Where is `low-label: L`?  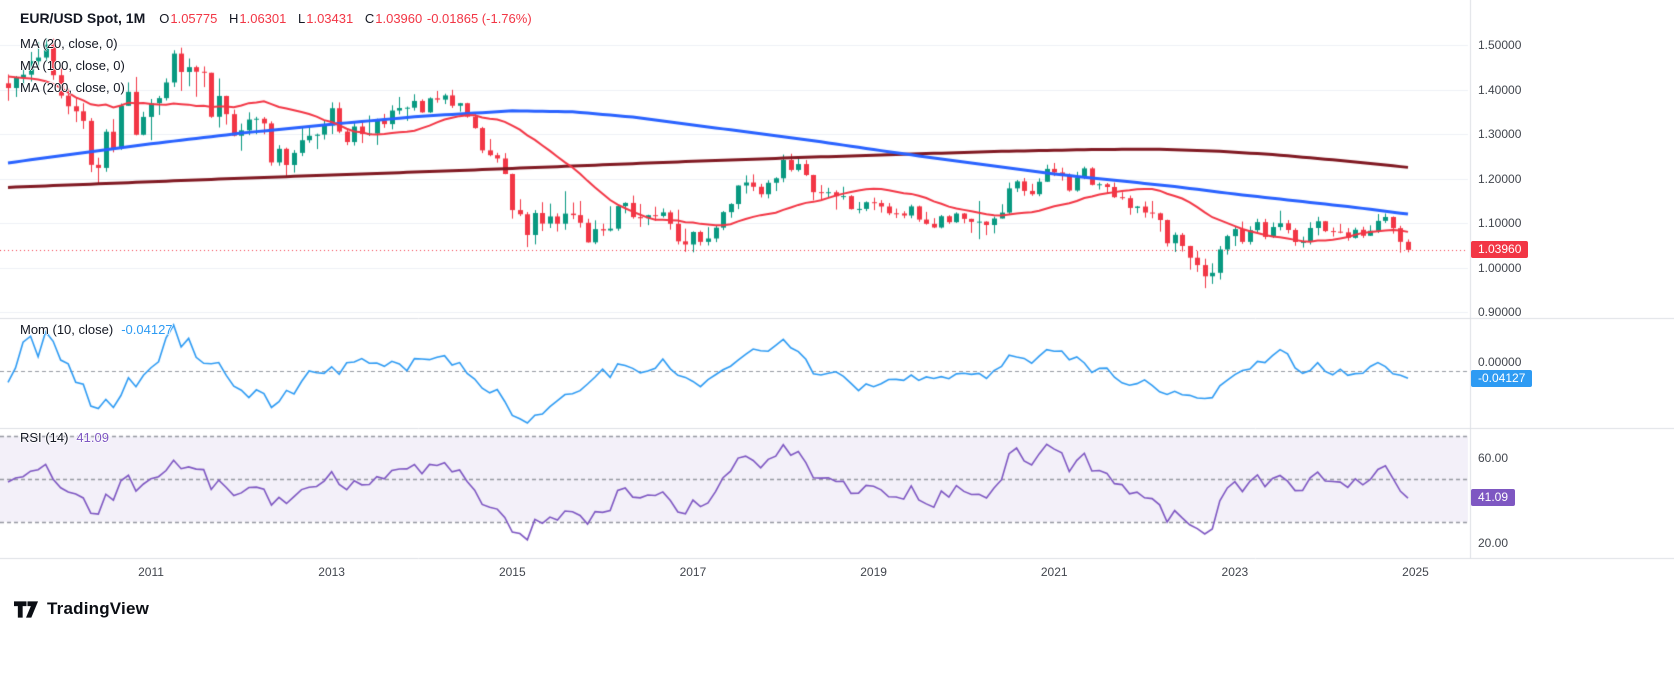
low-label: L is located at coordinates (302, 18).